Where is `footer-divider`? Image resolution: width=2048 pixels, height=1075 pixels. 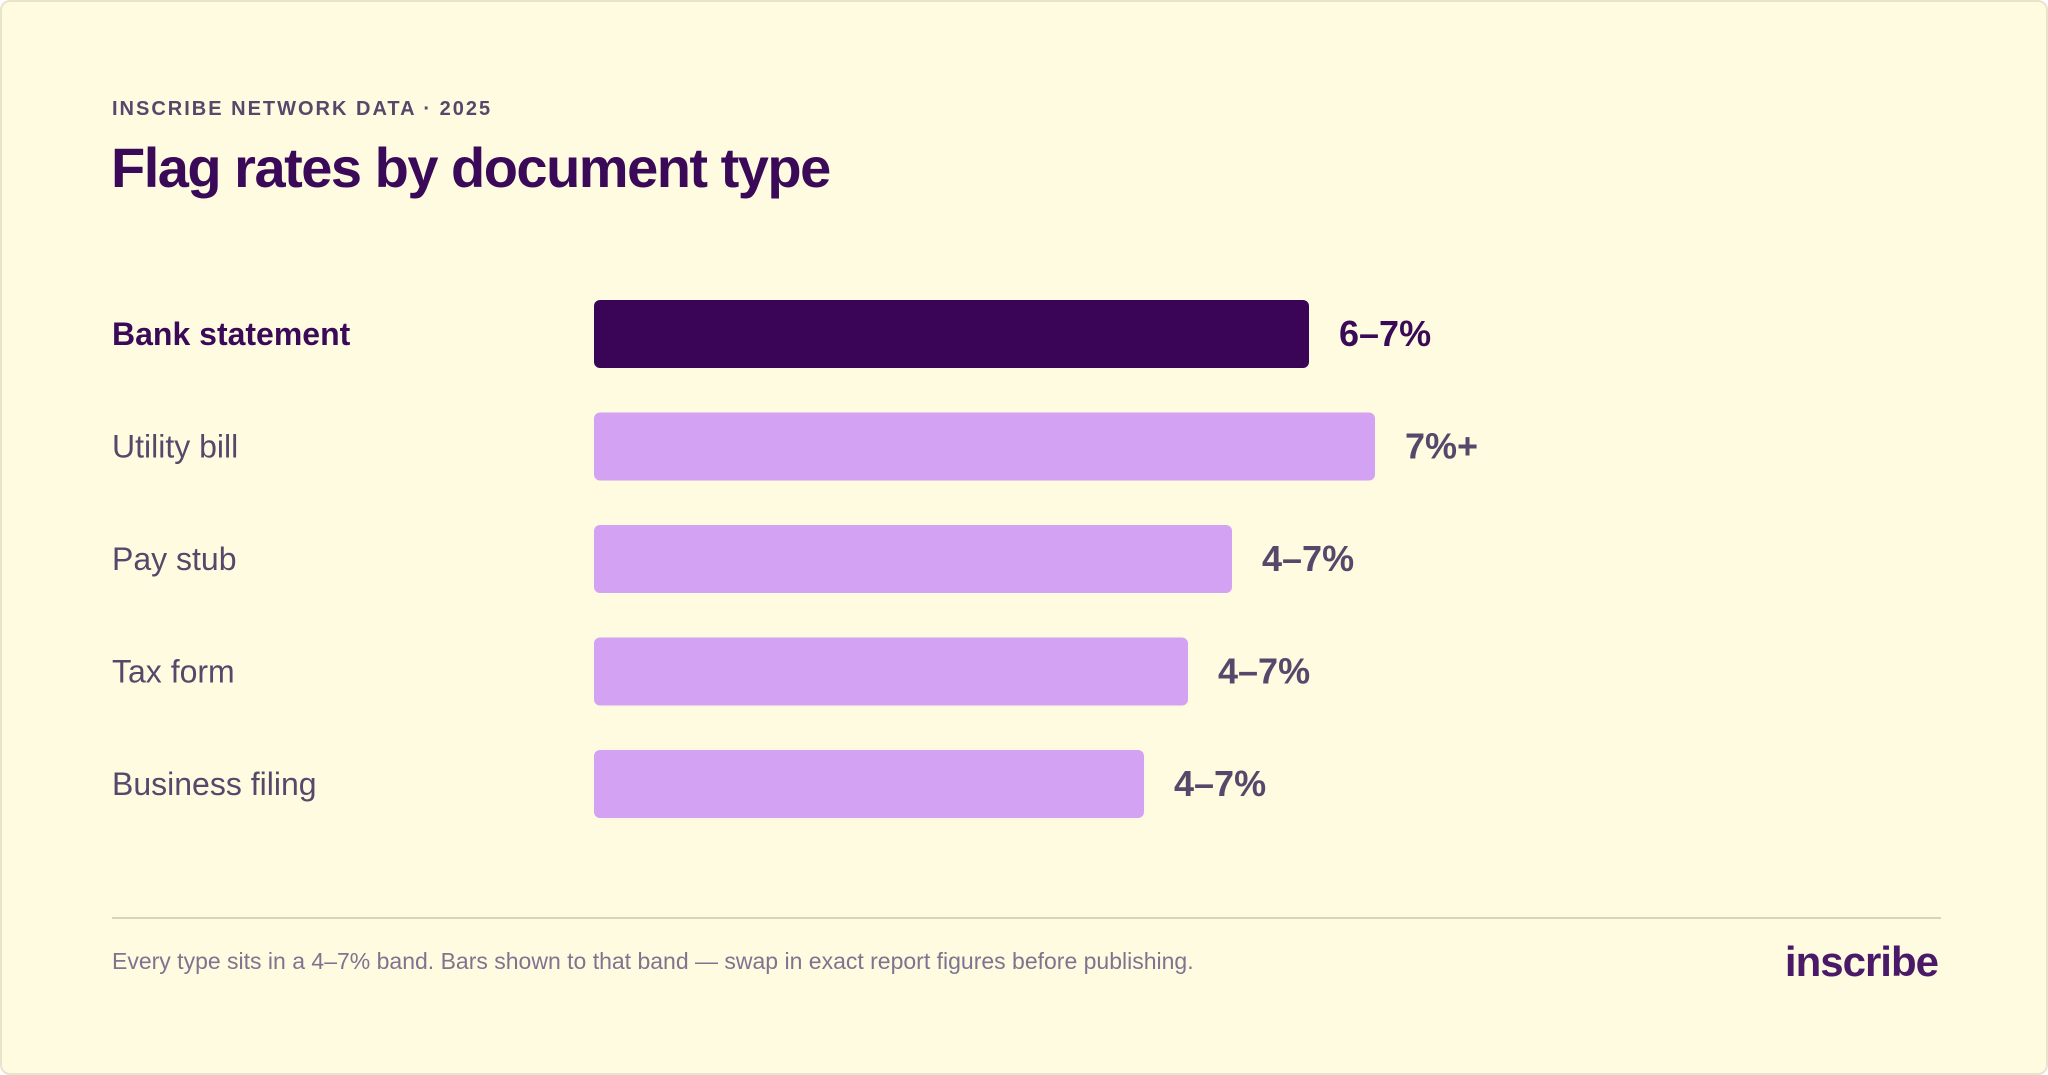
footer-divider is located at coordinates (1026, 918).